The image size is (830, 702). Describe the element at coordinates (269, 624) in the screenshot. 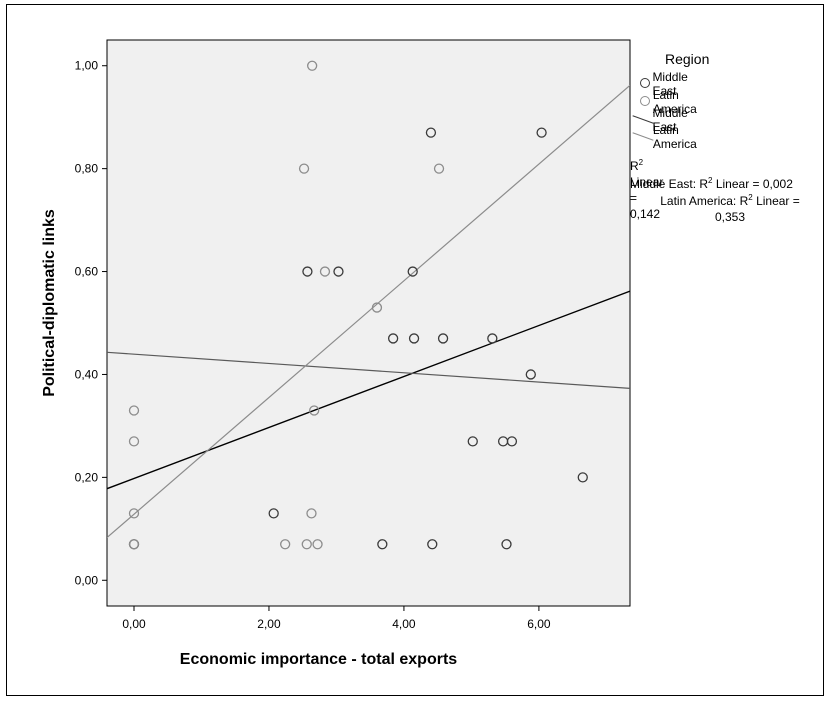

I see `x-tick-label: 2,00` at that location.